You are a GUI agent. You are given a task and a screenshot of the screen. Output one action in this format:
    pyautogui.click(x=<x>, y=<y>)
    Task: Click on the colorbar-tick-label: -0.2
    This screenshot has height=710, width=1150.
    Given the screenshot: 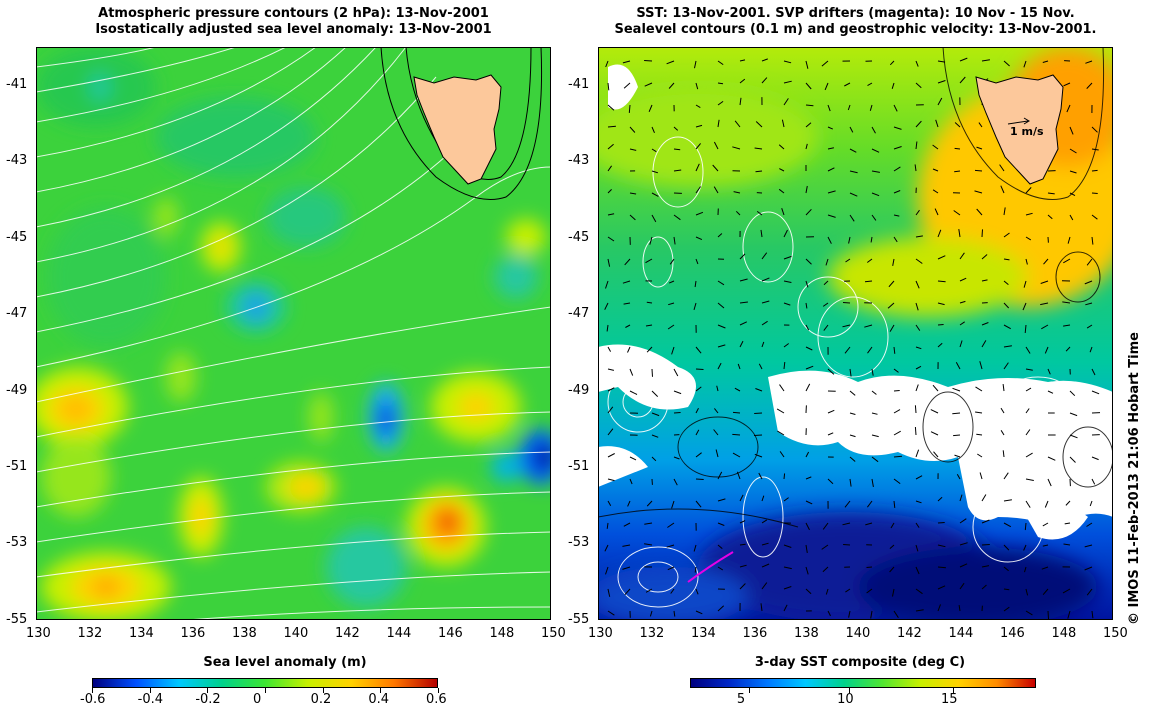 What is the action you would take?
    pyautogui.click(x=208, y=699)
    